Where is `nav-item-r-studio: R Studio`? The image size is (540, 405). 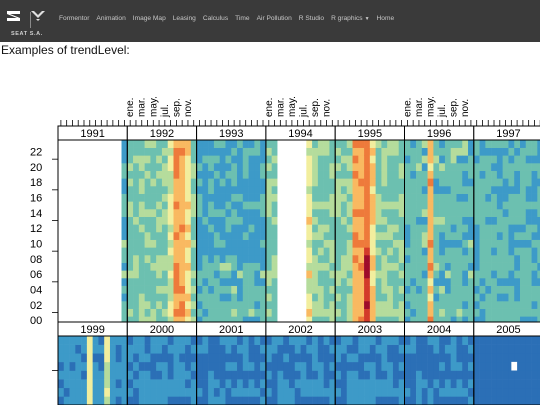 nav-item-r-studio: R Studio is located at coordinates (311, 18).